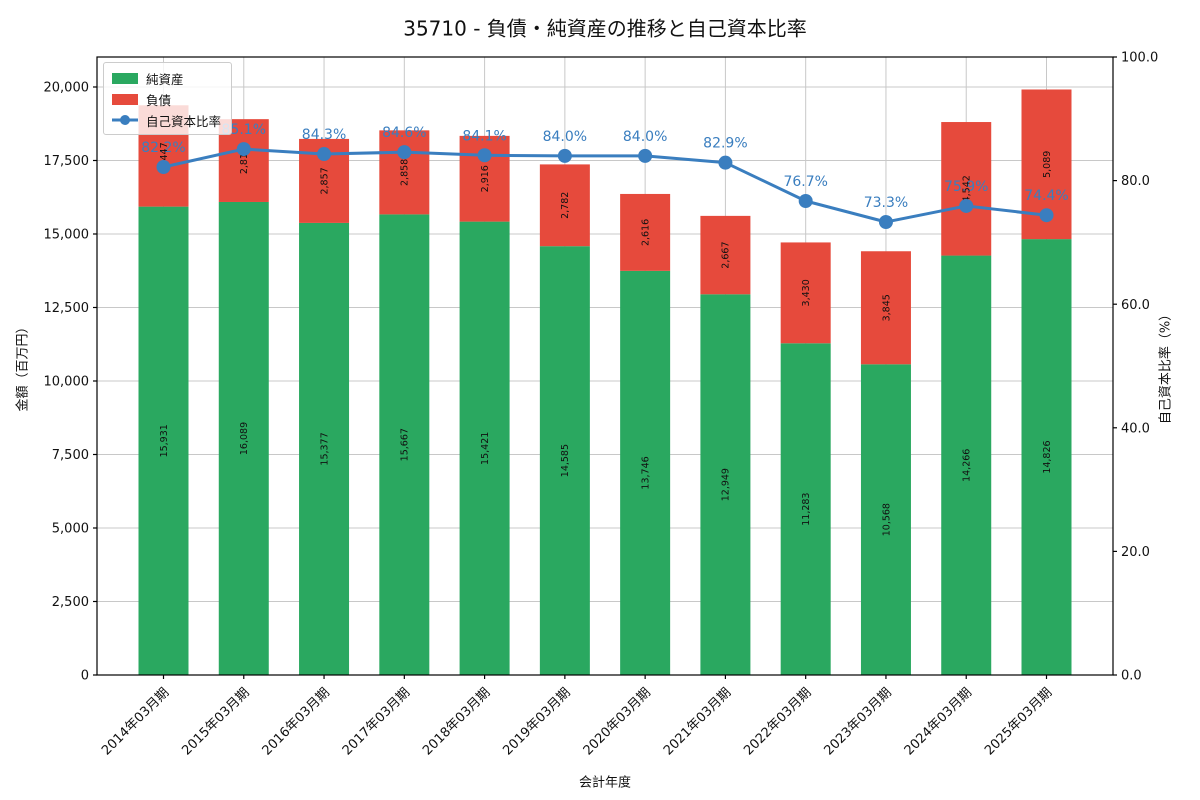 The image size is (1200, 800). What do you see at coordinates (404, 133) in the screenshot?
I see `equity-ratio-label: 84.6%` at bounding box center [404, 133].